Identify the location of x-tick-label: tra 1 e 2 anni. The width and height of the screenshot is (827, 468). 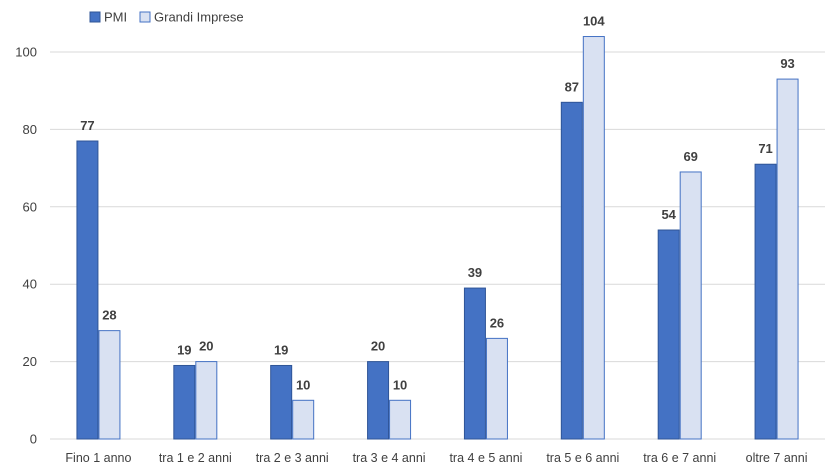
(195, 458).